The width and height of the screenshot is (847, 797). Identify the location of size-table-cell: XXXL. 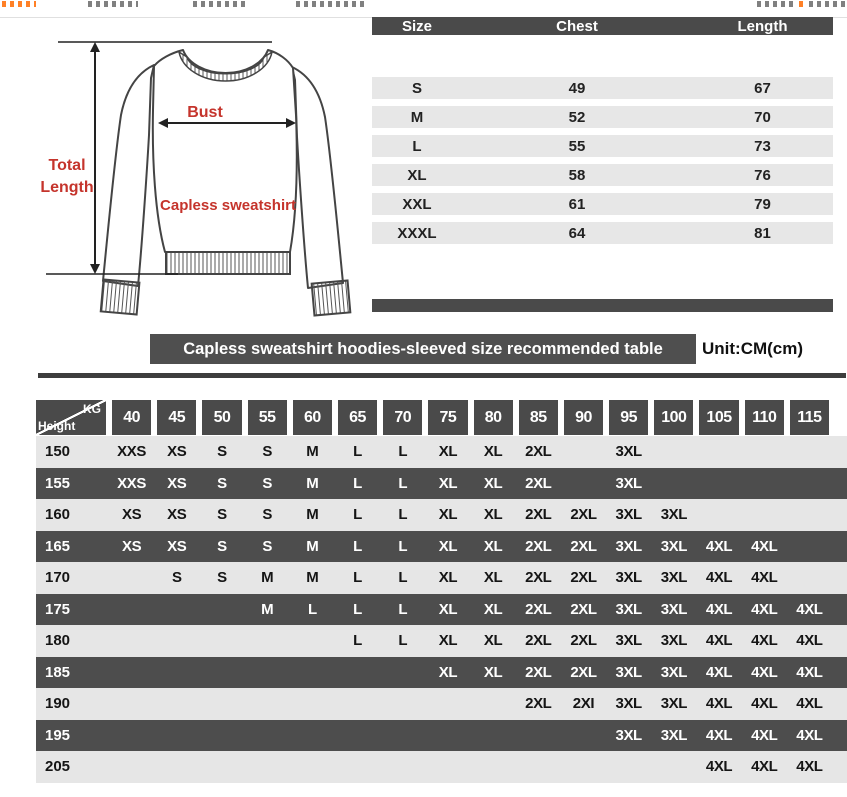
(417, 233).